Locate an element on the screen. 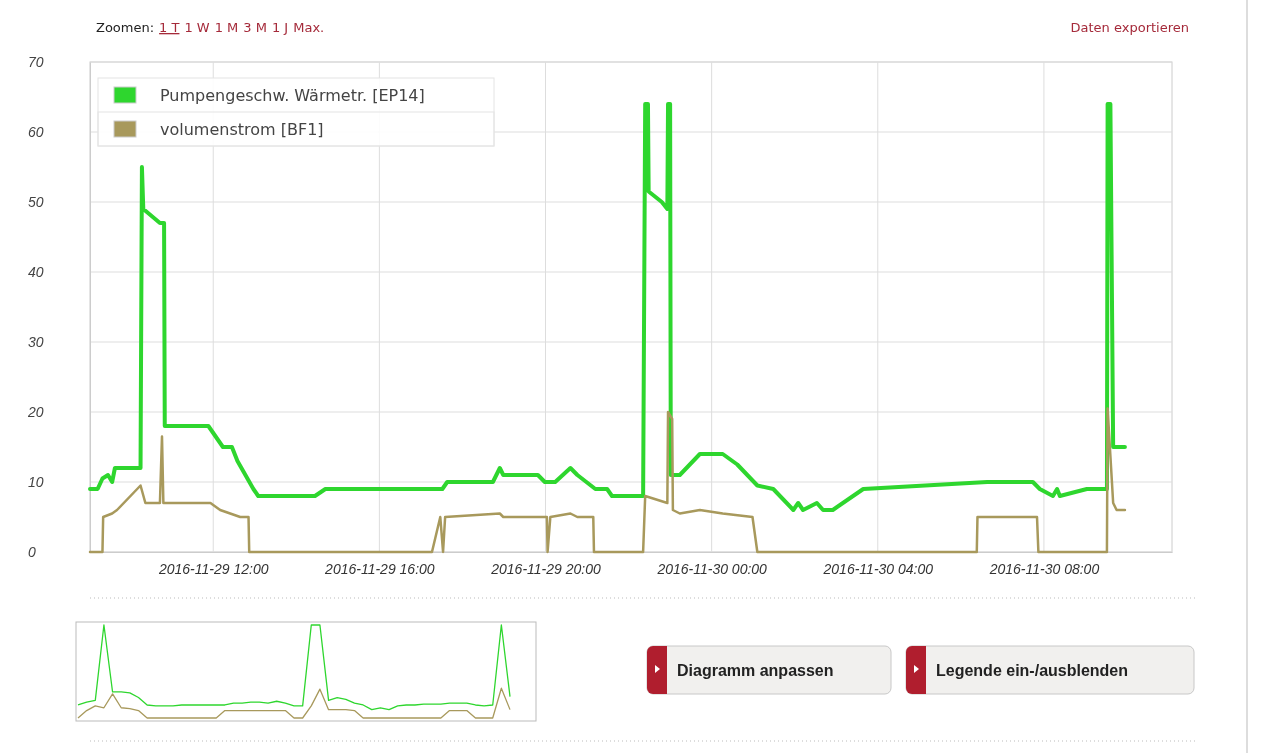 This screenshot has height=753, width=1280. y-tick-label: 50 is located at coordinates (36, 201).